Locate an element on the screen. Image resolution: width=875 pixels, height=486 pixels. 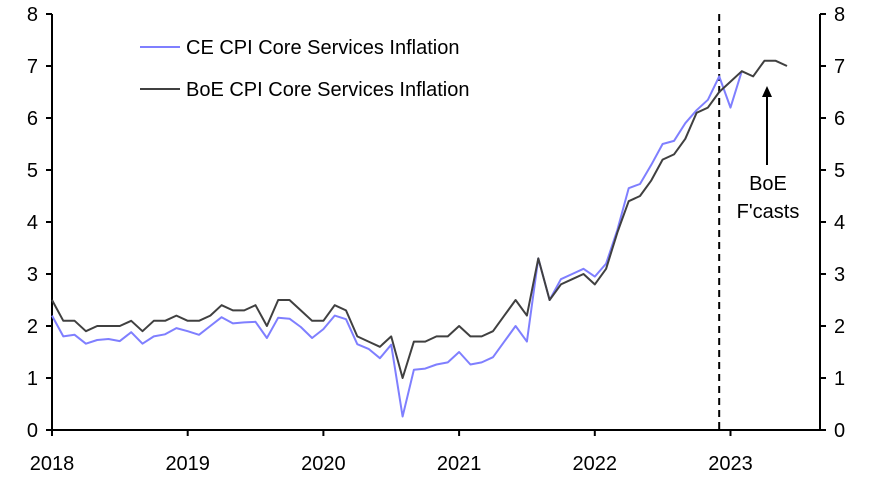
y-tick-label-left: 3 is located at coordinates (32, 275).